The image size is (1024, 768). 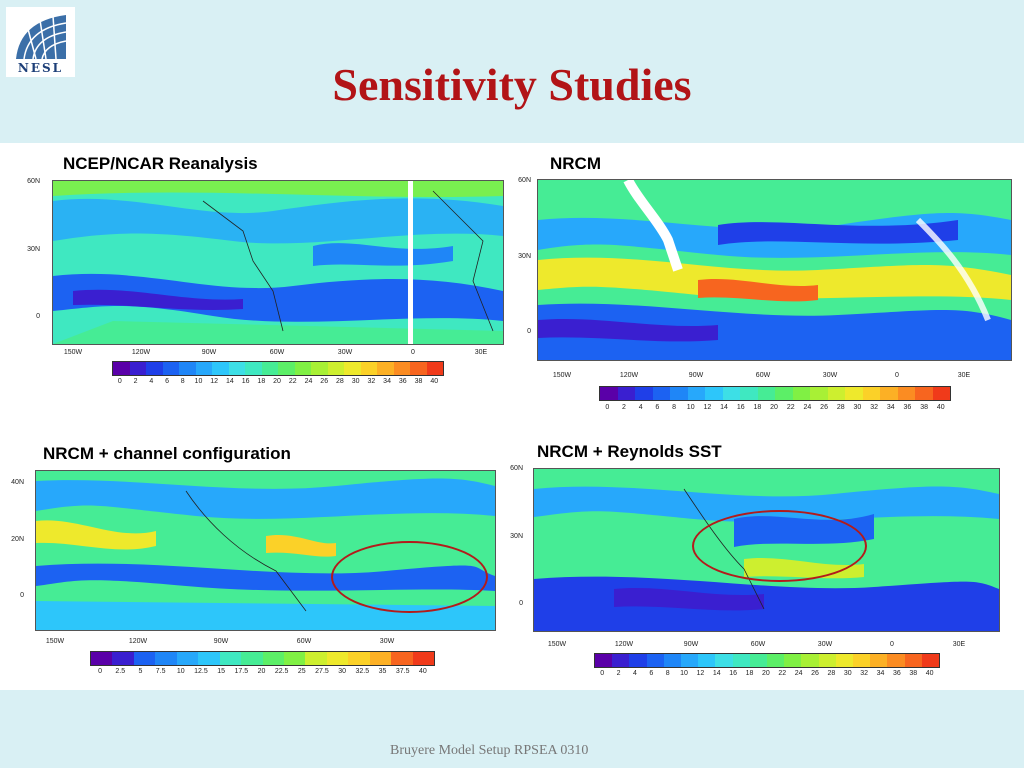 I want to click on colorbar-tick-label: 2, so click(x=624, y=407).